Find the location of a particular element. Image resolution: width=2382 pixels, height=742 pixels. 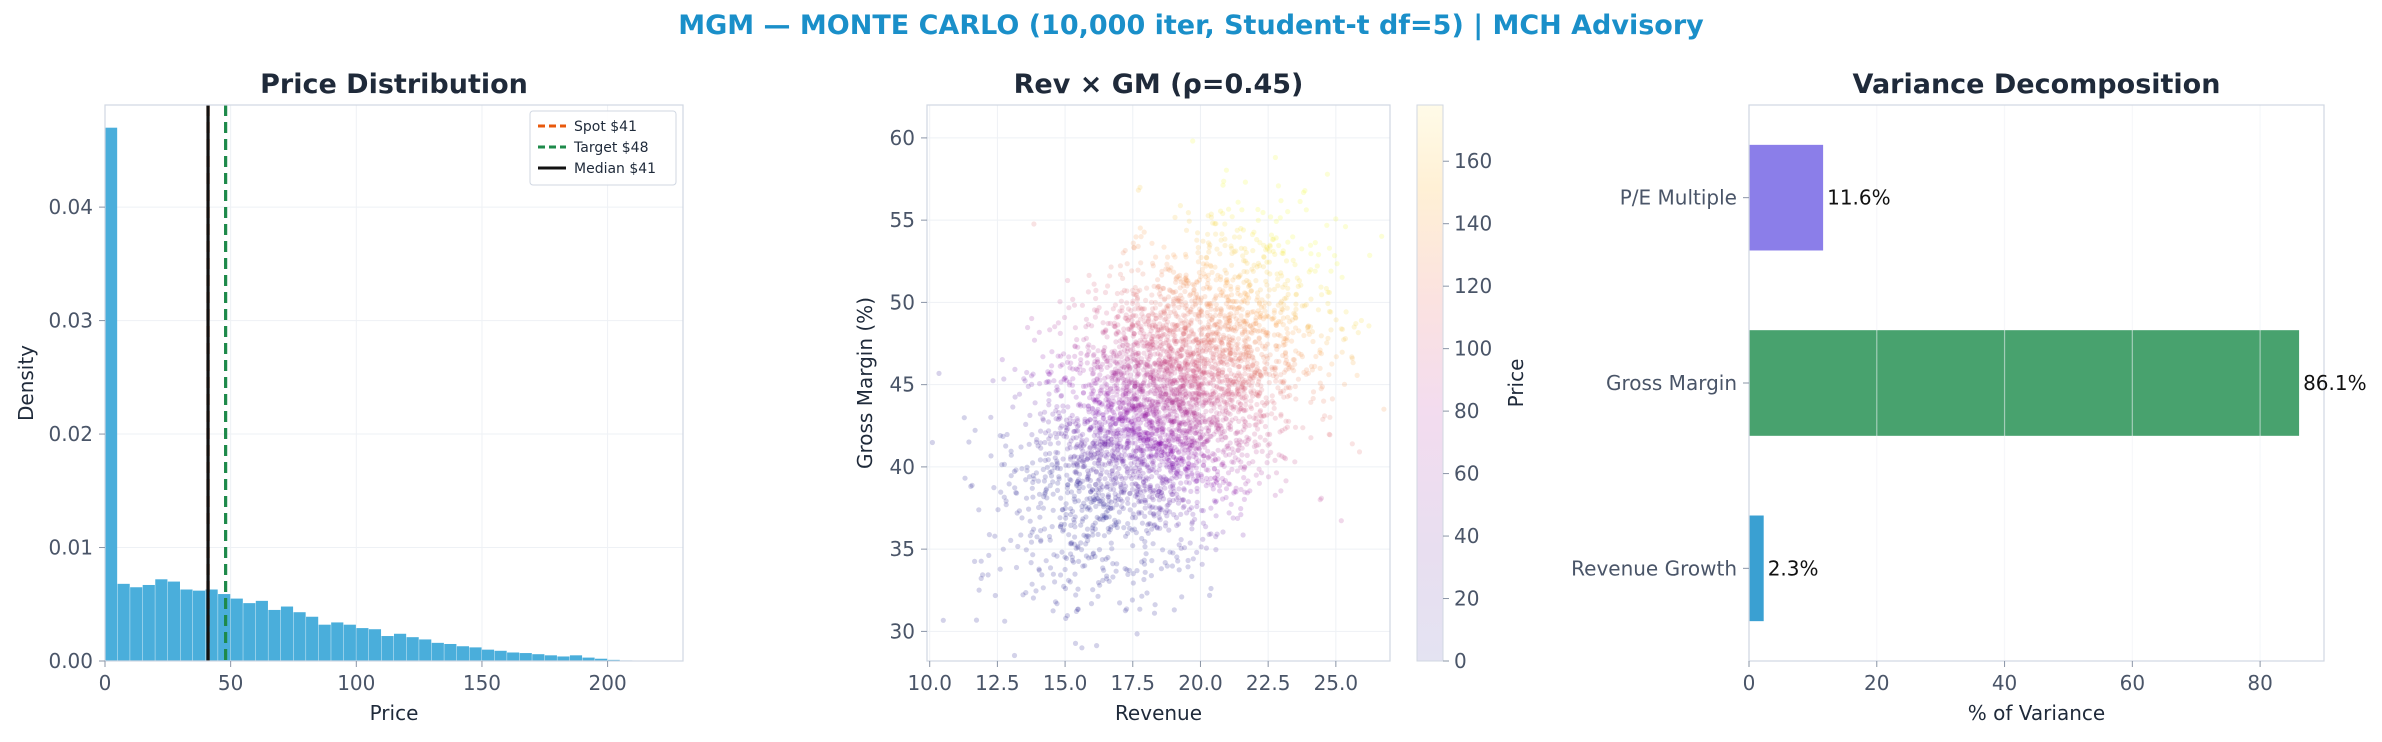

histogram-bar is located at coordinates (375, 645).